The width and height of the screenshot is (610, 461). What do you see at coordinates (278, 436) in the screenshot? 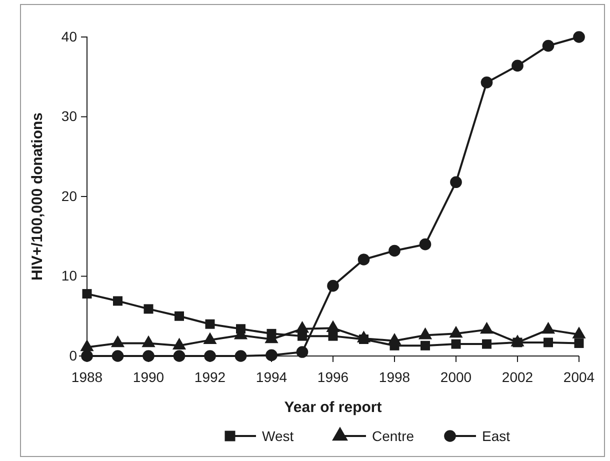
I see `legend-label: West` at bounding box center [278, 436].